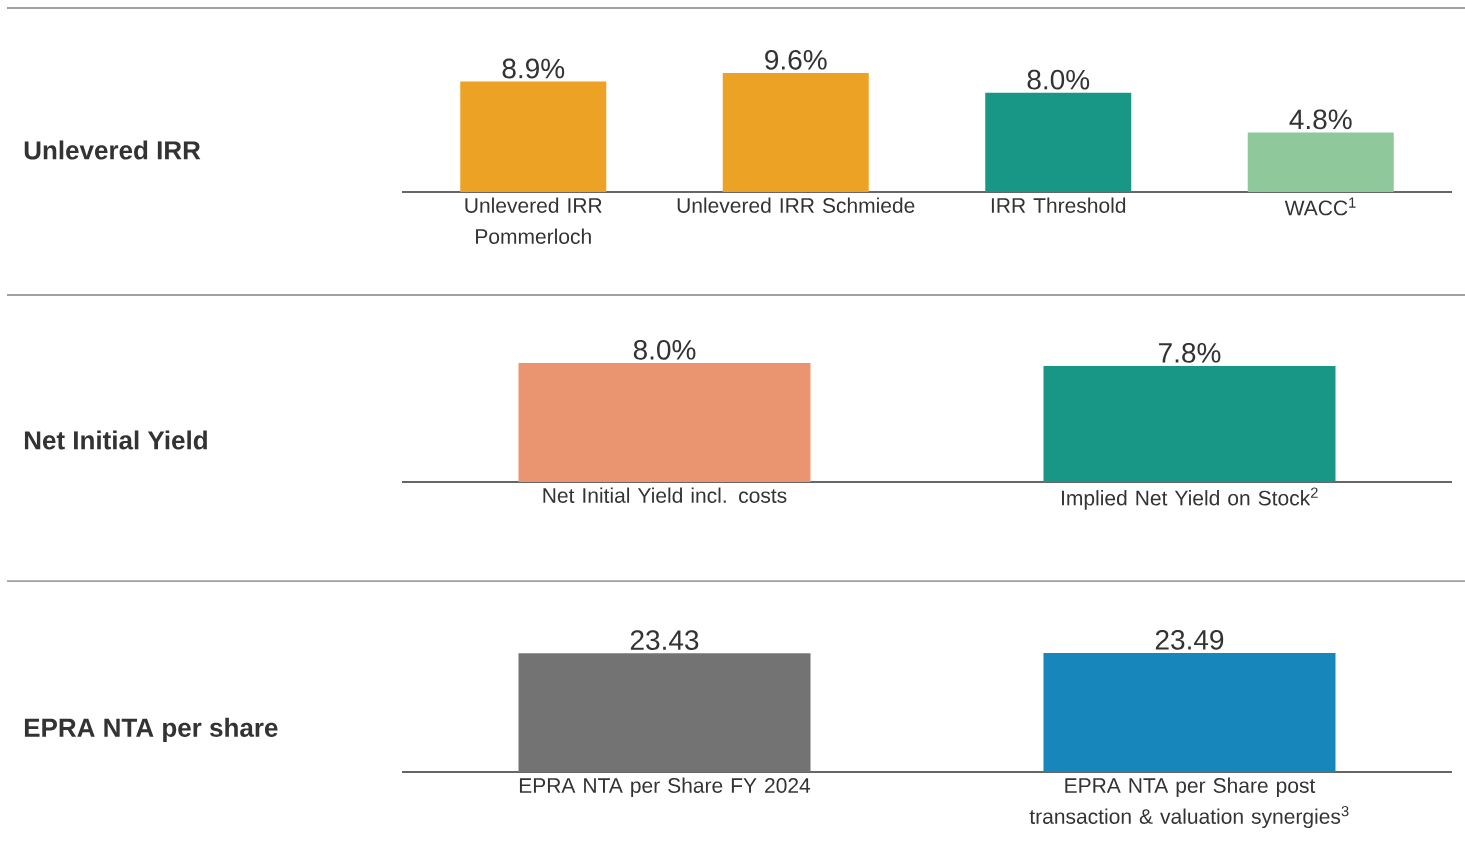 This screenshot has width=1465, height=862. What do you see at coordinates (115, 440) in the screenshot?
I see `y-axis-title: Net Initial Yield` at bounding box center [115, 440].